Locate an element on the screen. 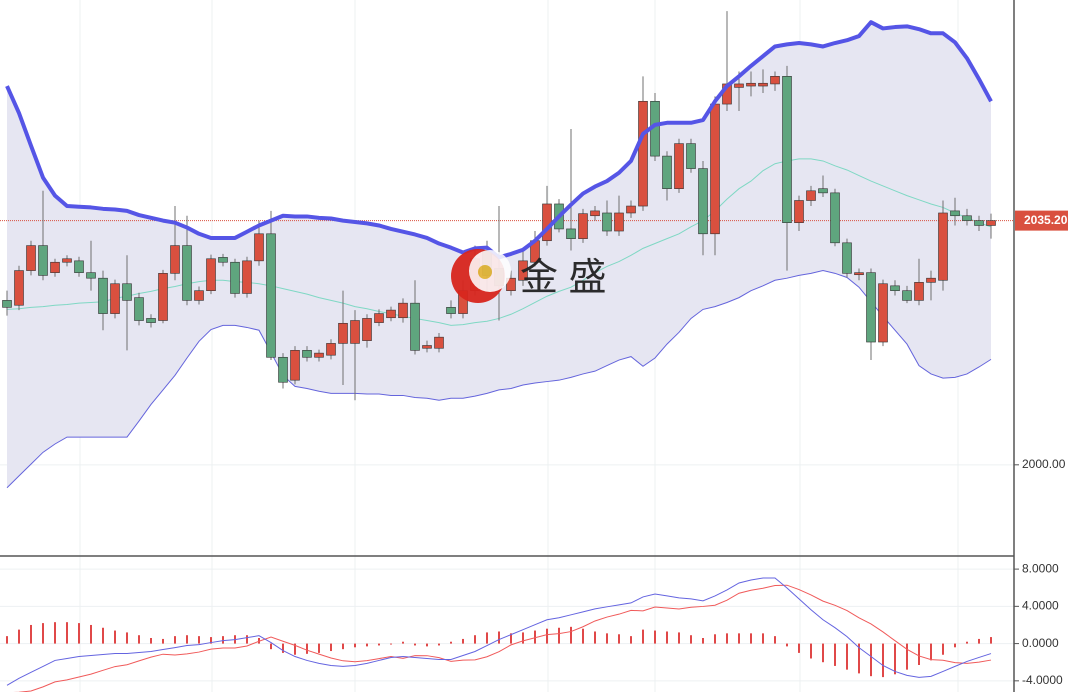  watermark: 金 盛 is located at coordinates (529, 276).